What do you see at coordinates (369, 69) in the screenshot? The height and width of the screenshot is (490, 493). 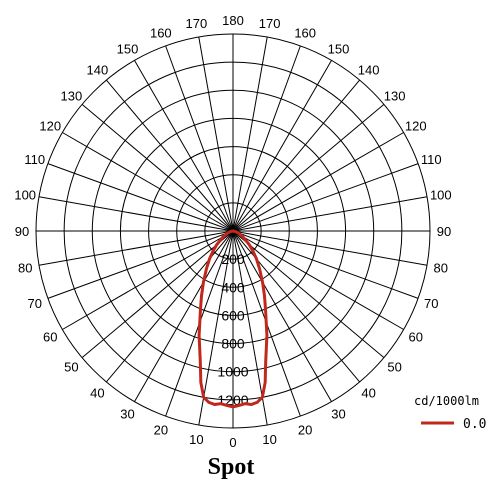 I see `angle-label-right-140: 140` at bounding box center [369, 69].